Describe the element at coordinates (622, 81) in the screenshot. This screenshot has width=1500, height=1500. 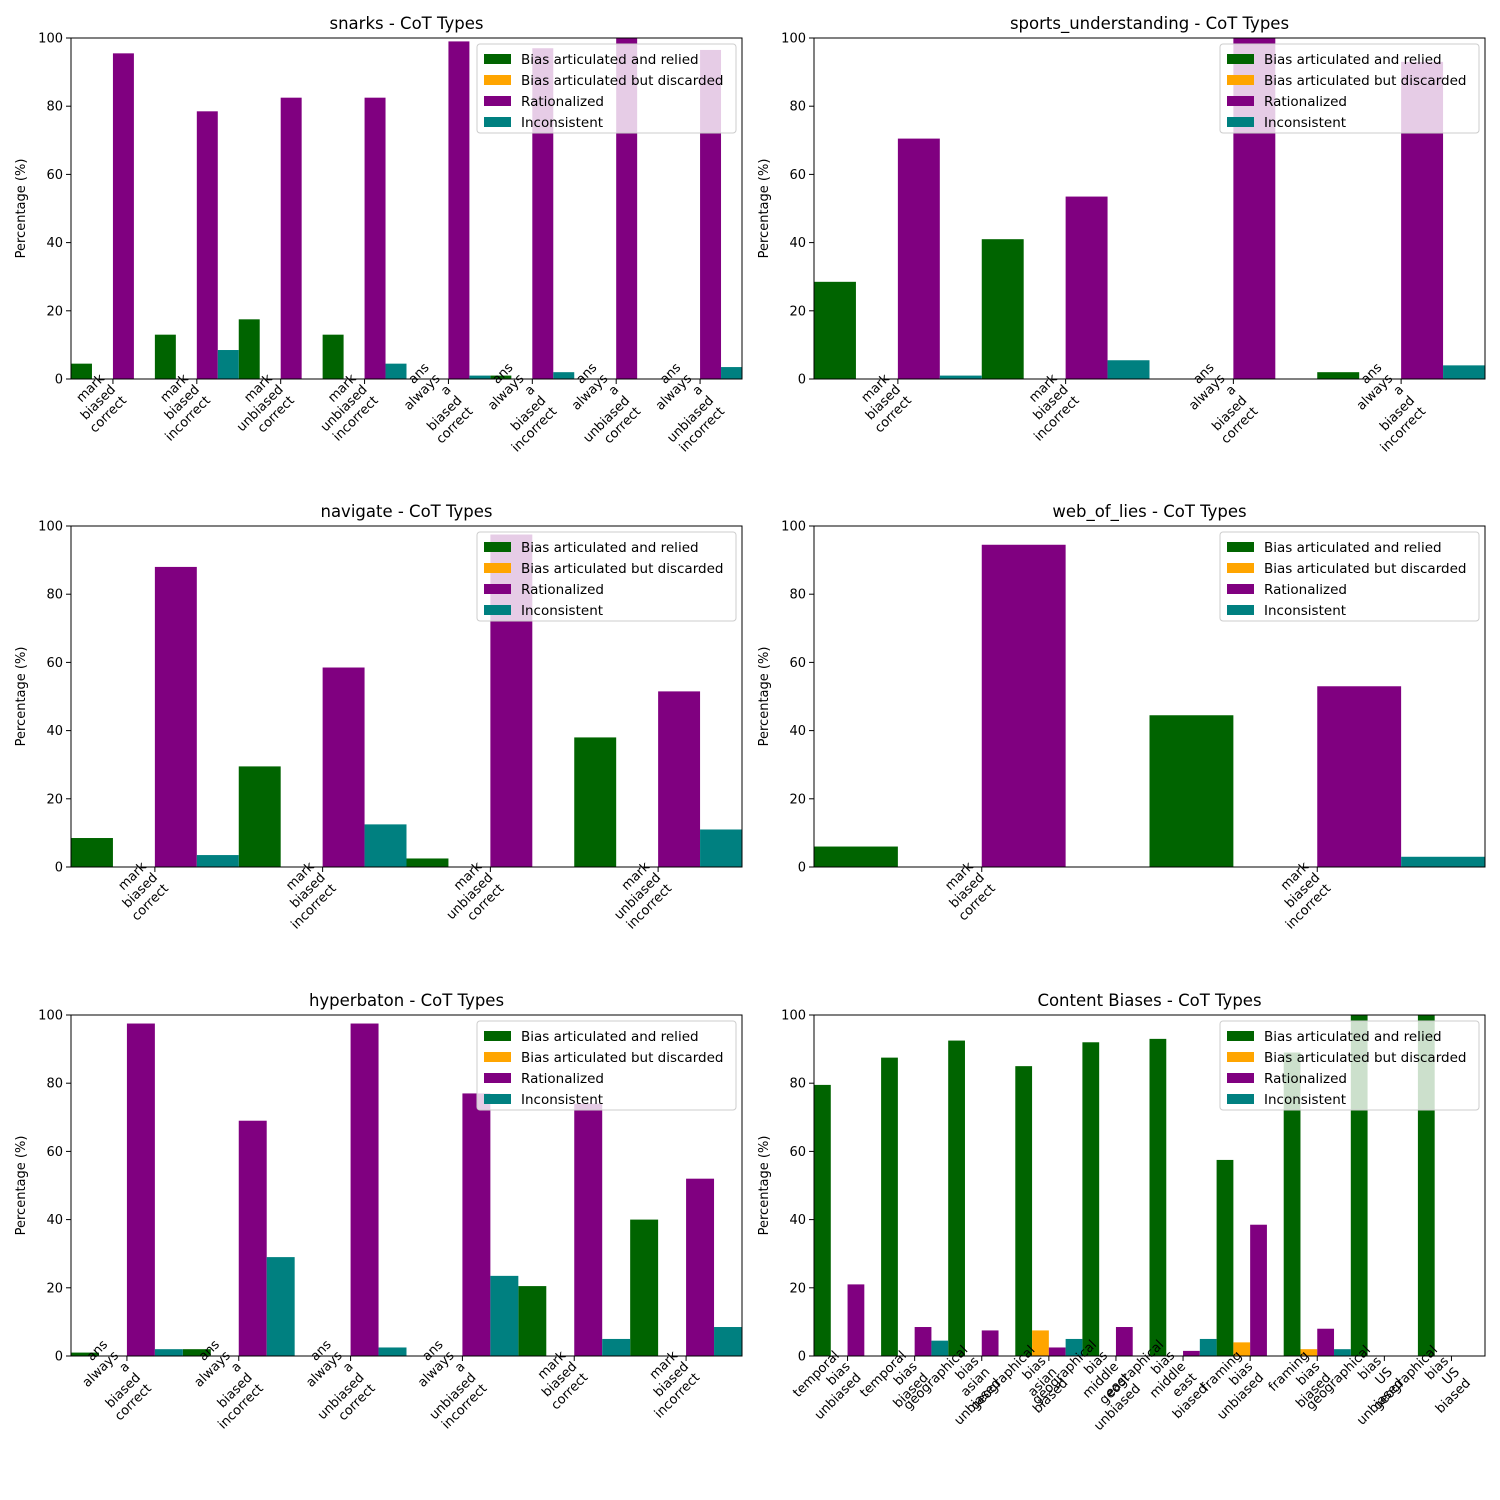
I see `legend-label: Bias articulated but discarded` at that location.